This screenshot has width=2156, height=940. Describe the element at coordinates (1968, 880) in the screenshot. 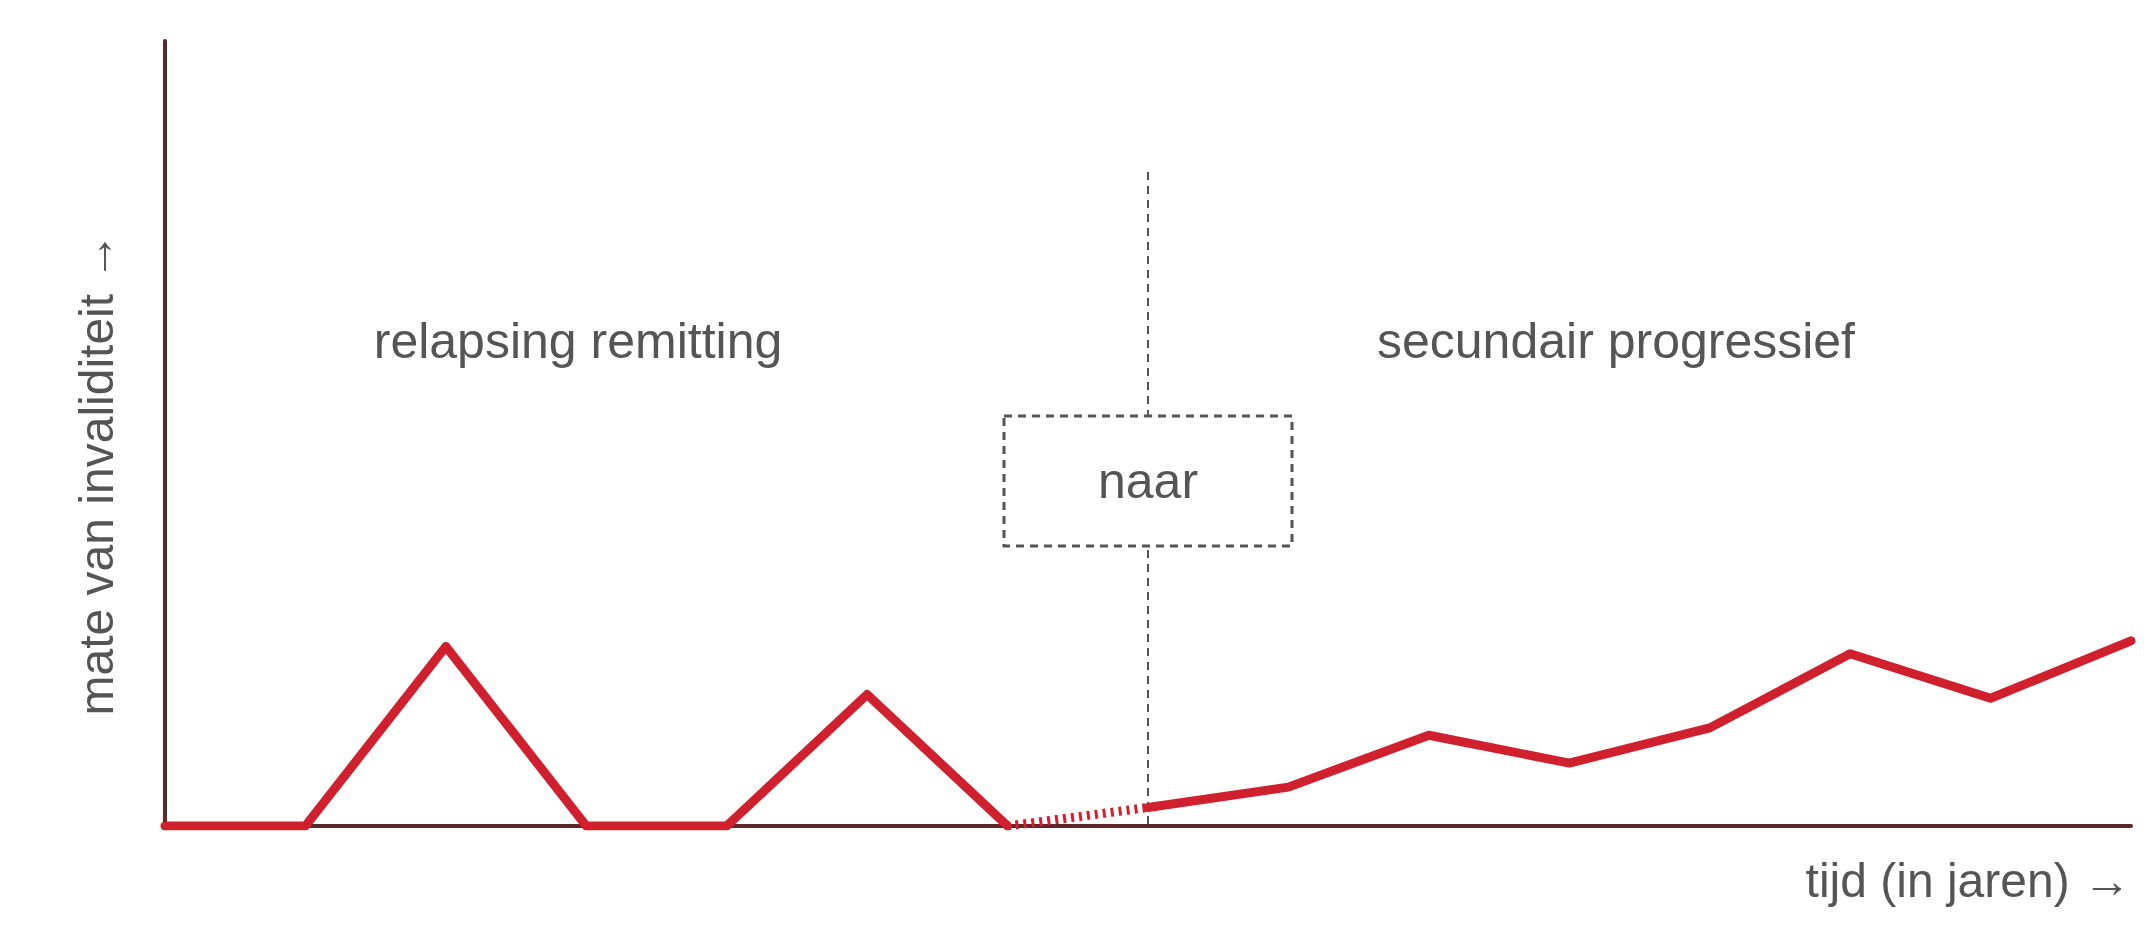

I see `x-axis-title: tijd (in jaren) →` at that location.